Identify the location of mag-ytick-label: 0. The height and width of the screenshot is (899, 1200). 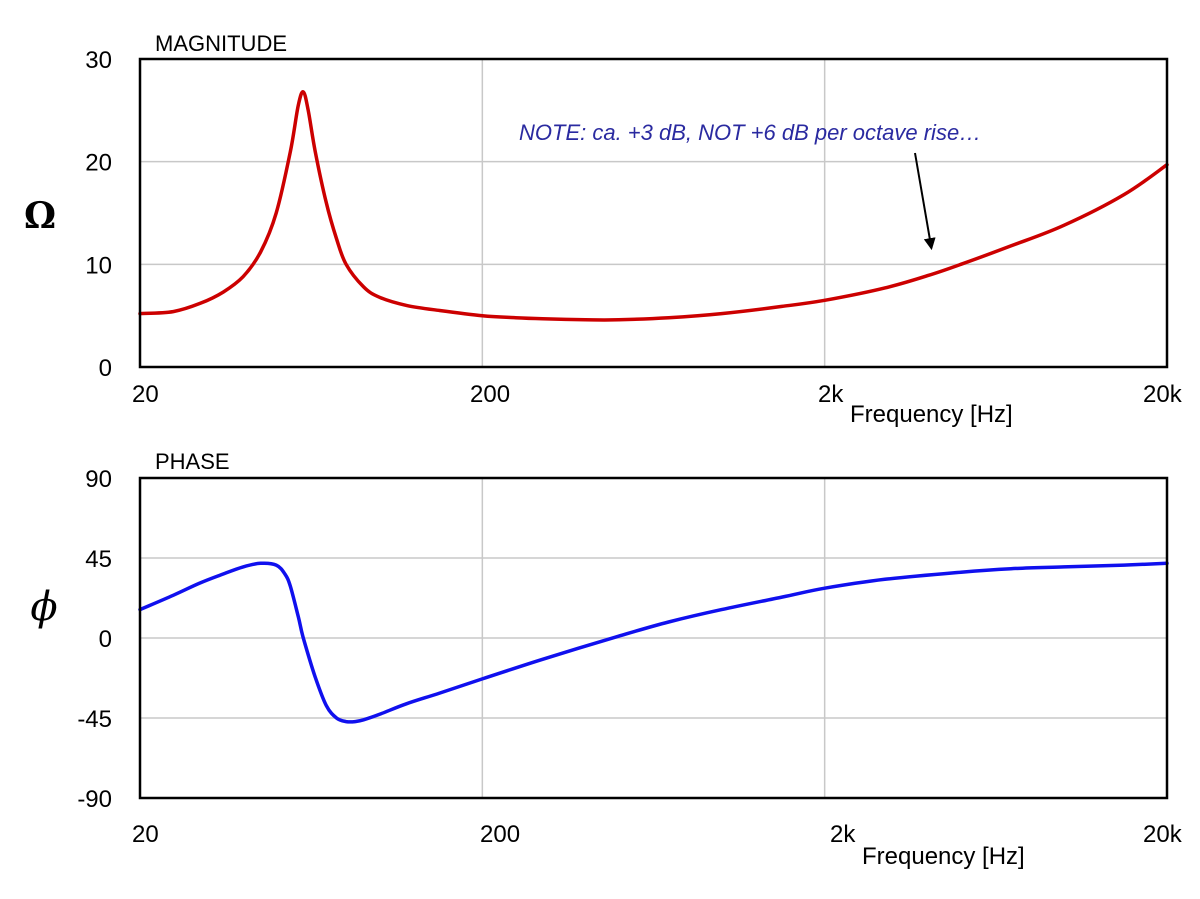
(105, 368).